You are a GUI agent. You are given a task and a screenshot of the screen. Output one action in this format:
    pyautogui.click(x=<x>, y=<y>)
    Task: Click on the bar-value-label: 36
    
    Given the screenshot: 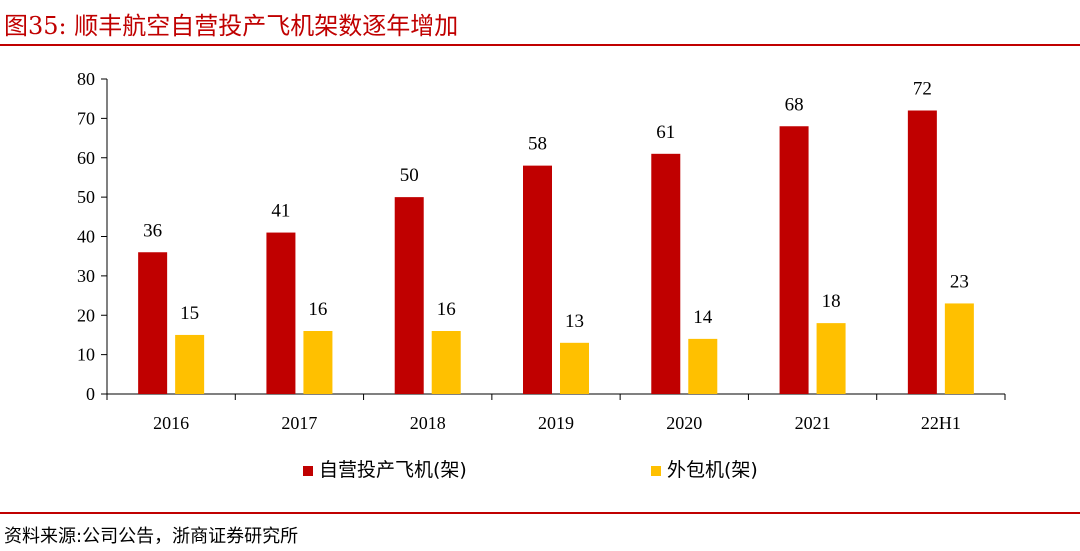 What is the action you would take?
    pyautogui.click(x=152, y=230)
    